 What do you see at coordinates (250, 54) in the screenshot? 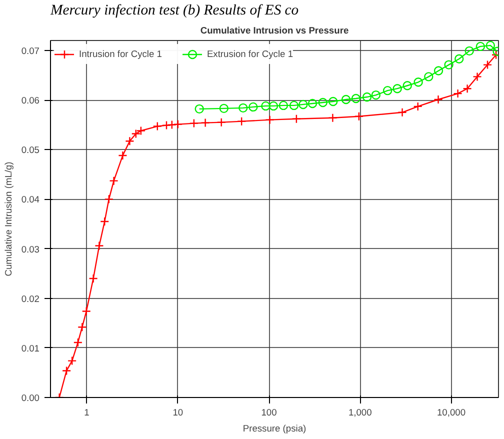
I see `legend-label: Extrusion for Cycle 1` at bounding box center [250, 54].